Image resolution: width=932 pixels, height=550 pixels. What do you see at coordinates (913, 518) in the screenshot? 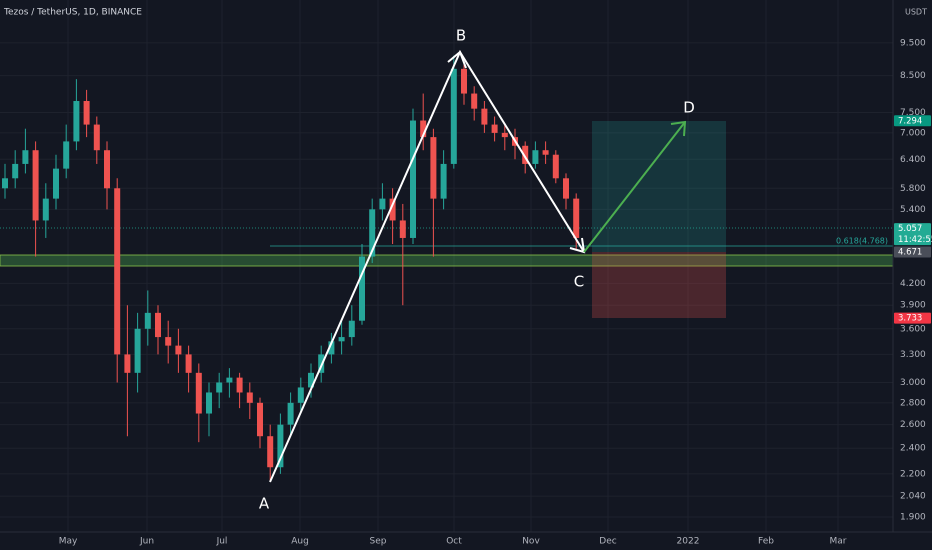
I see `y-tick-label: 1.900` at bounding box center [913, 518].